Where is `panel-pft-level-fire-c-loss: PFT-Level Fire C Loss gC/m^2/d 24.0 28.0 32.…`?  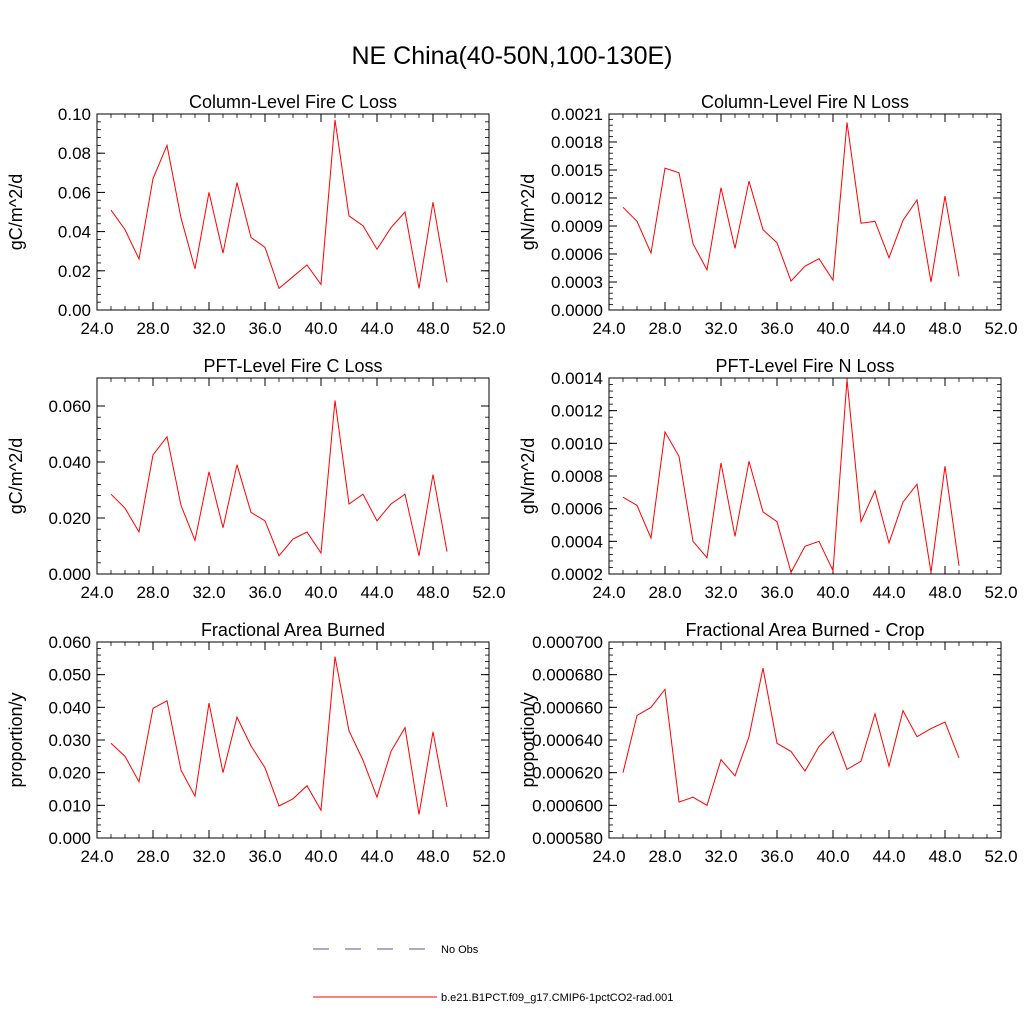 panel-pft-level-fire-c-loss: PFT-Level Fire C Loss gC/m^2/d 24.0 28.0 32.… is located at coordinates (256, 479).